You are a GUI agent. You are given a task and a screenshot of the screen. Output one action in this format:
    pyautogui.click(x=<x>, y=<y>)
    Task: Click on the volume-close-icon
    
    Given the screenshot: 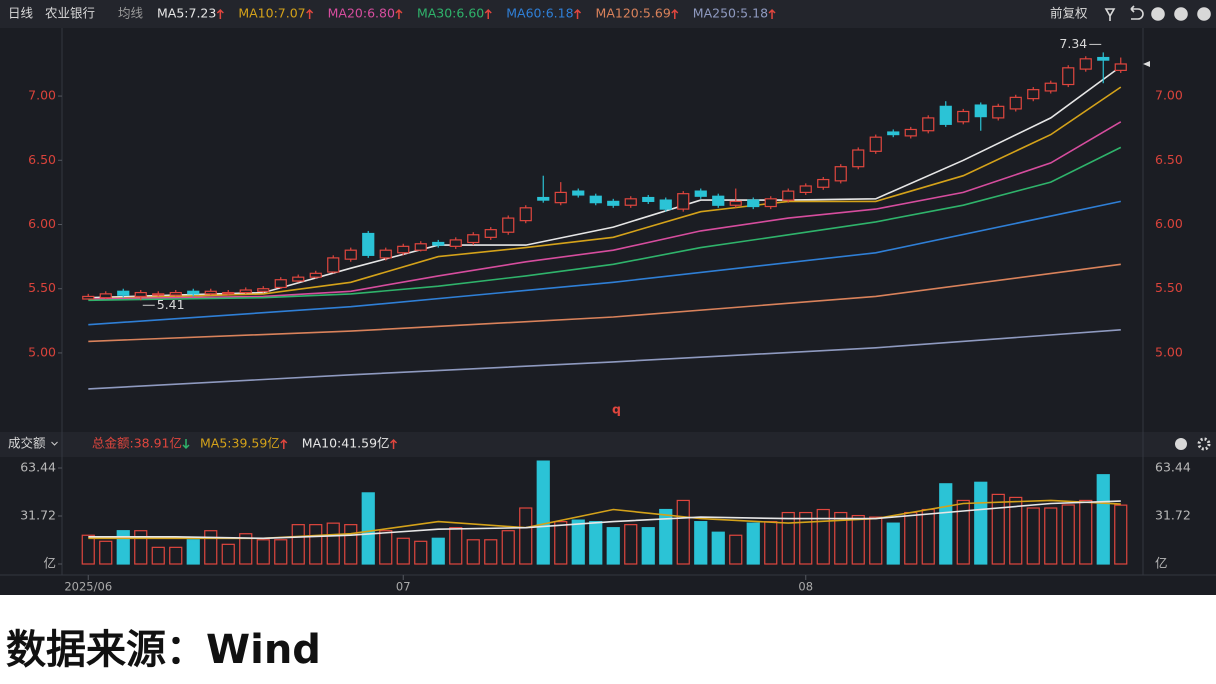 What is the action you would take?
    pyautogui.click(x=1181, y=444)
    